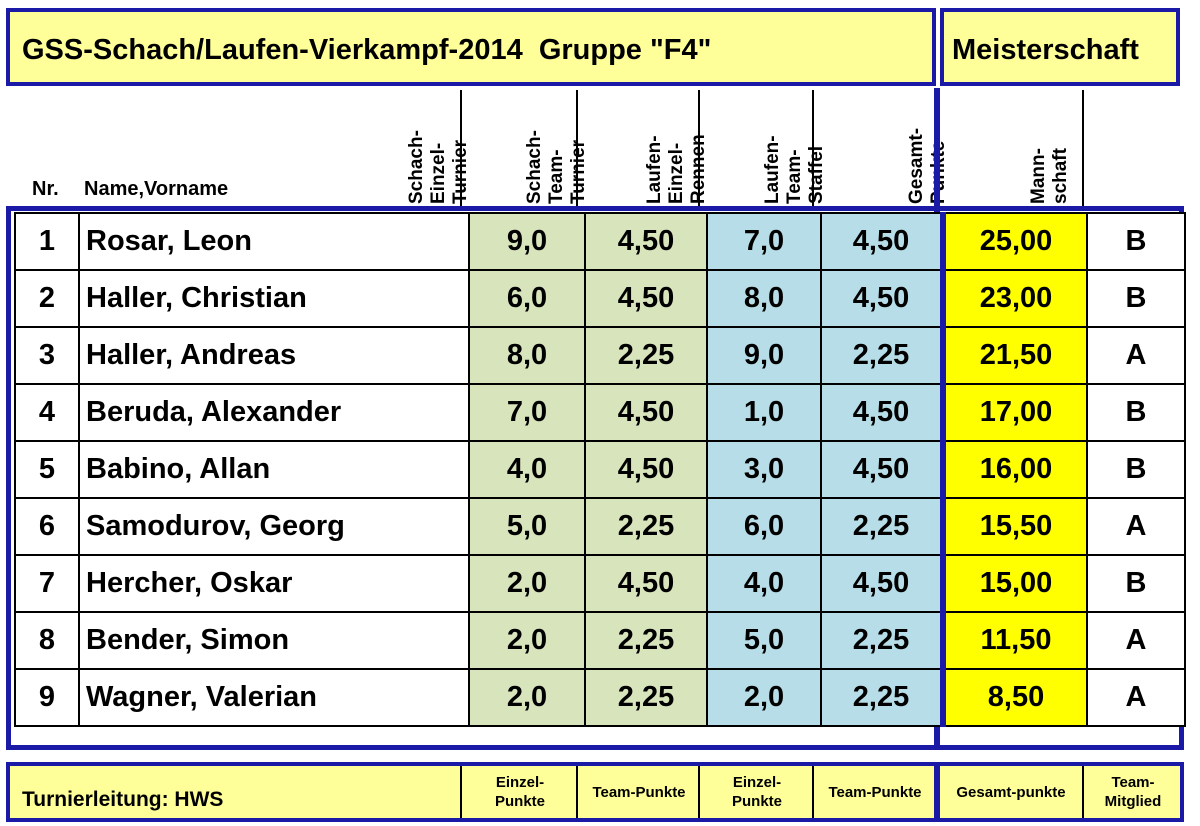  I want to click on legend-mannschaft-label: Team- Mitglied, so click(1133, 792).